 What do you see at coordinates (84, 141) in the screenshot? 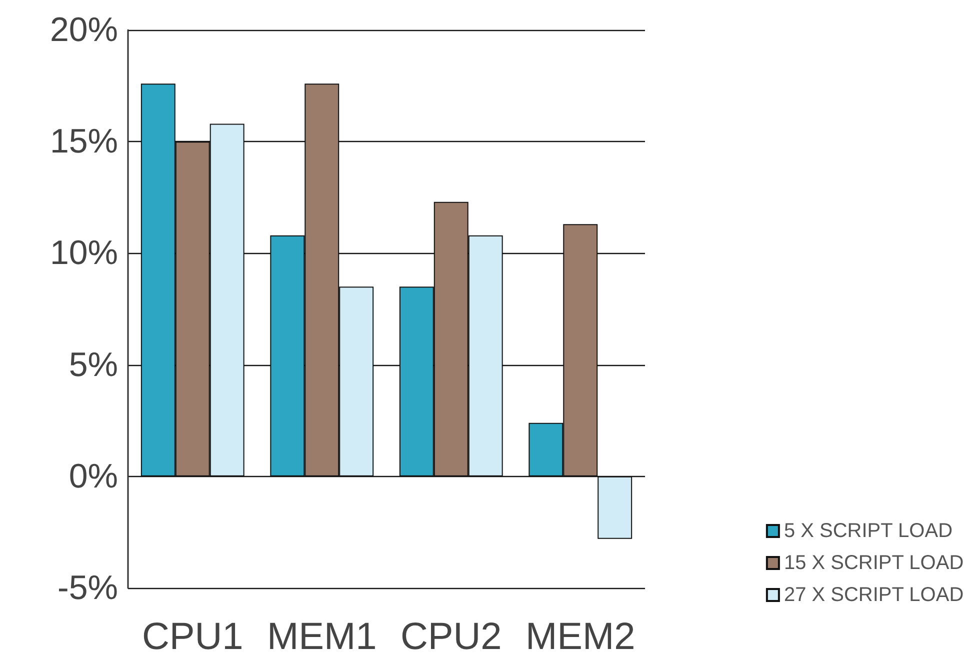
I see `y-tick-label: 15%` at bounding box center [84, 141].